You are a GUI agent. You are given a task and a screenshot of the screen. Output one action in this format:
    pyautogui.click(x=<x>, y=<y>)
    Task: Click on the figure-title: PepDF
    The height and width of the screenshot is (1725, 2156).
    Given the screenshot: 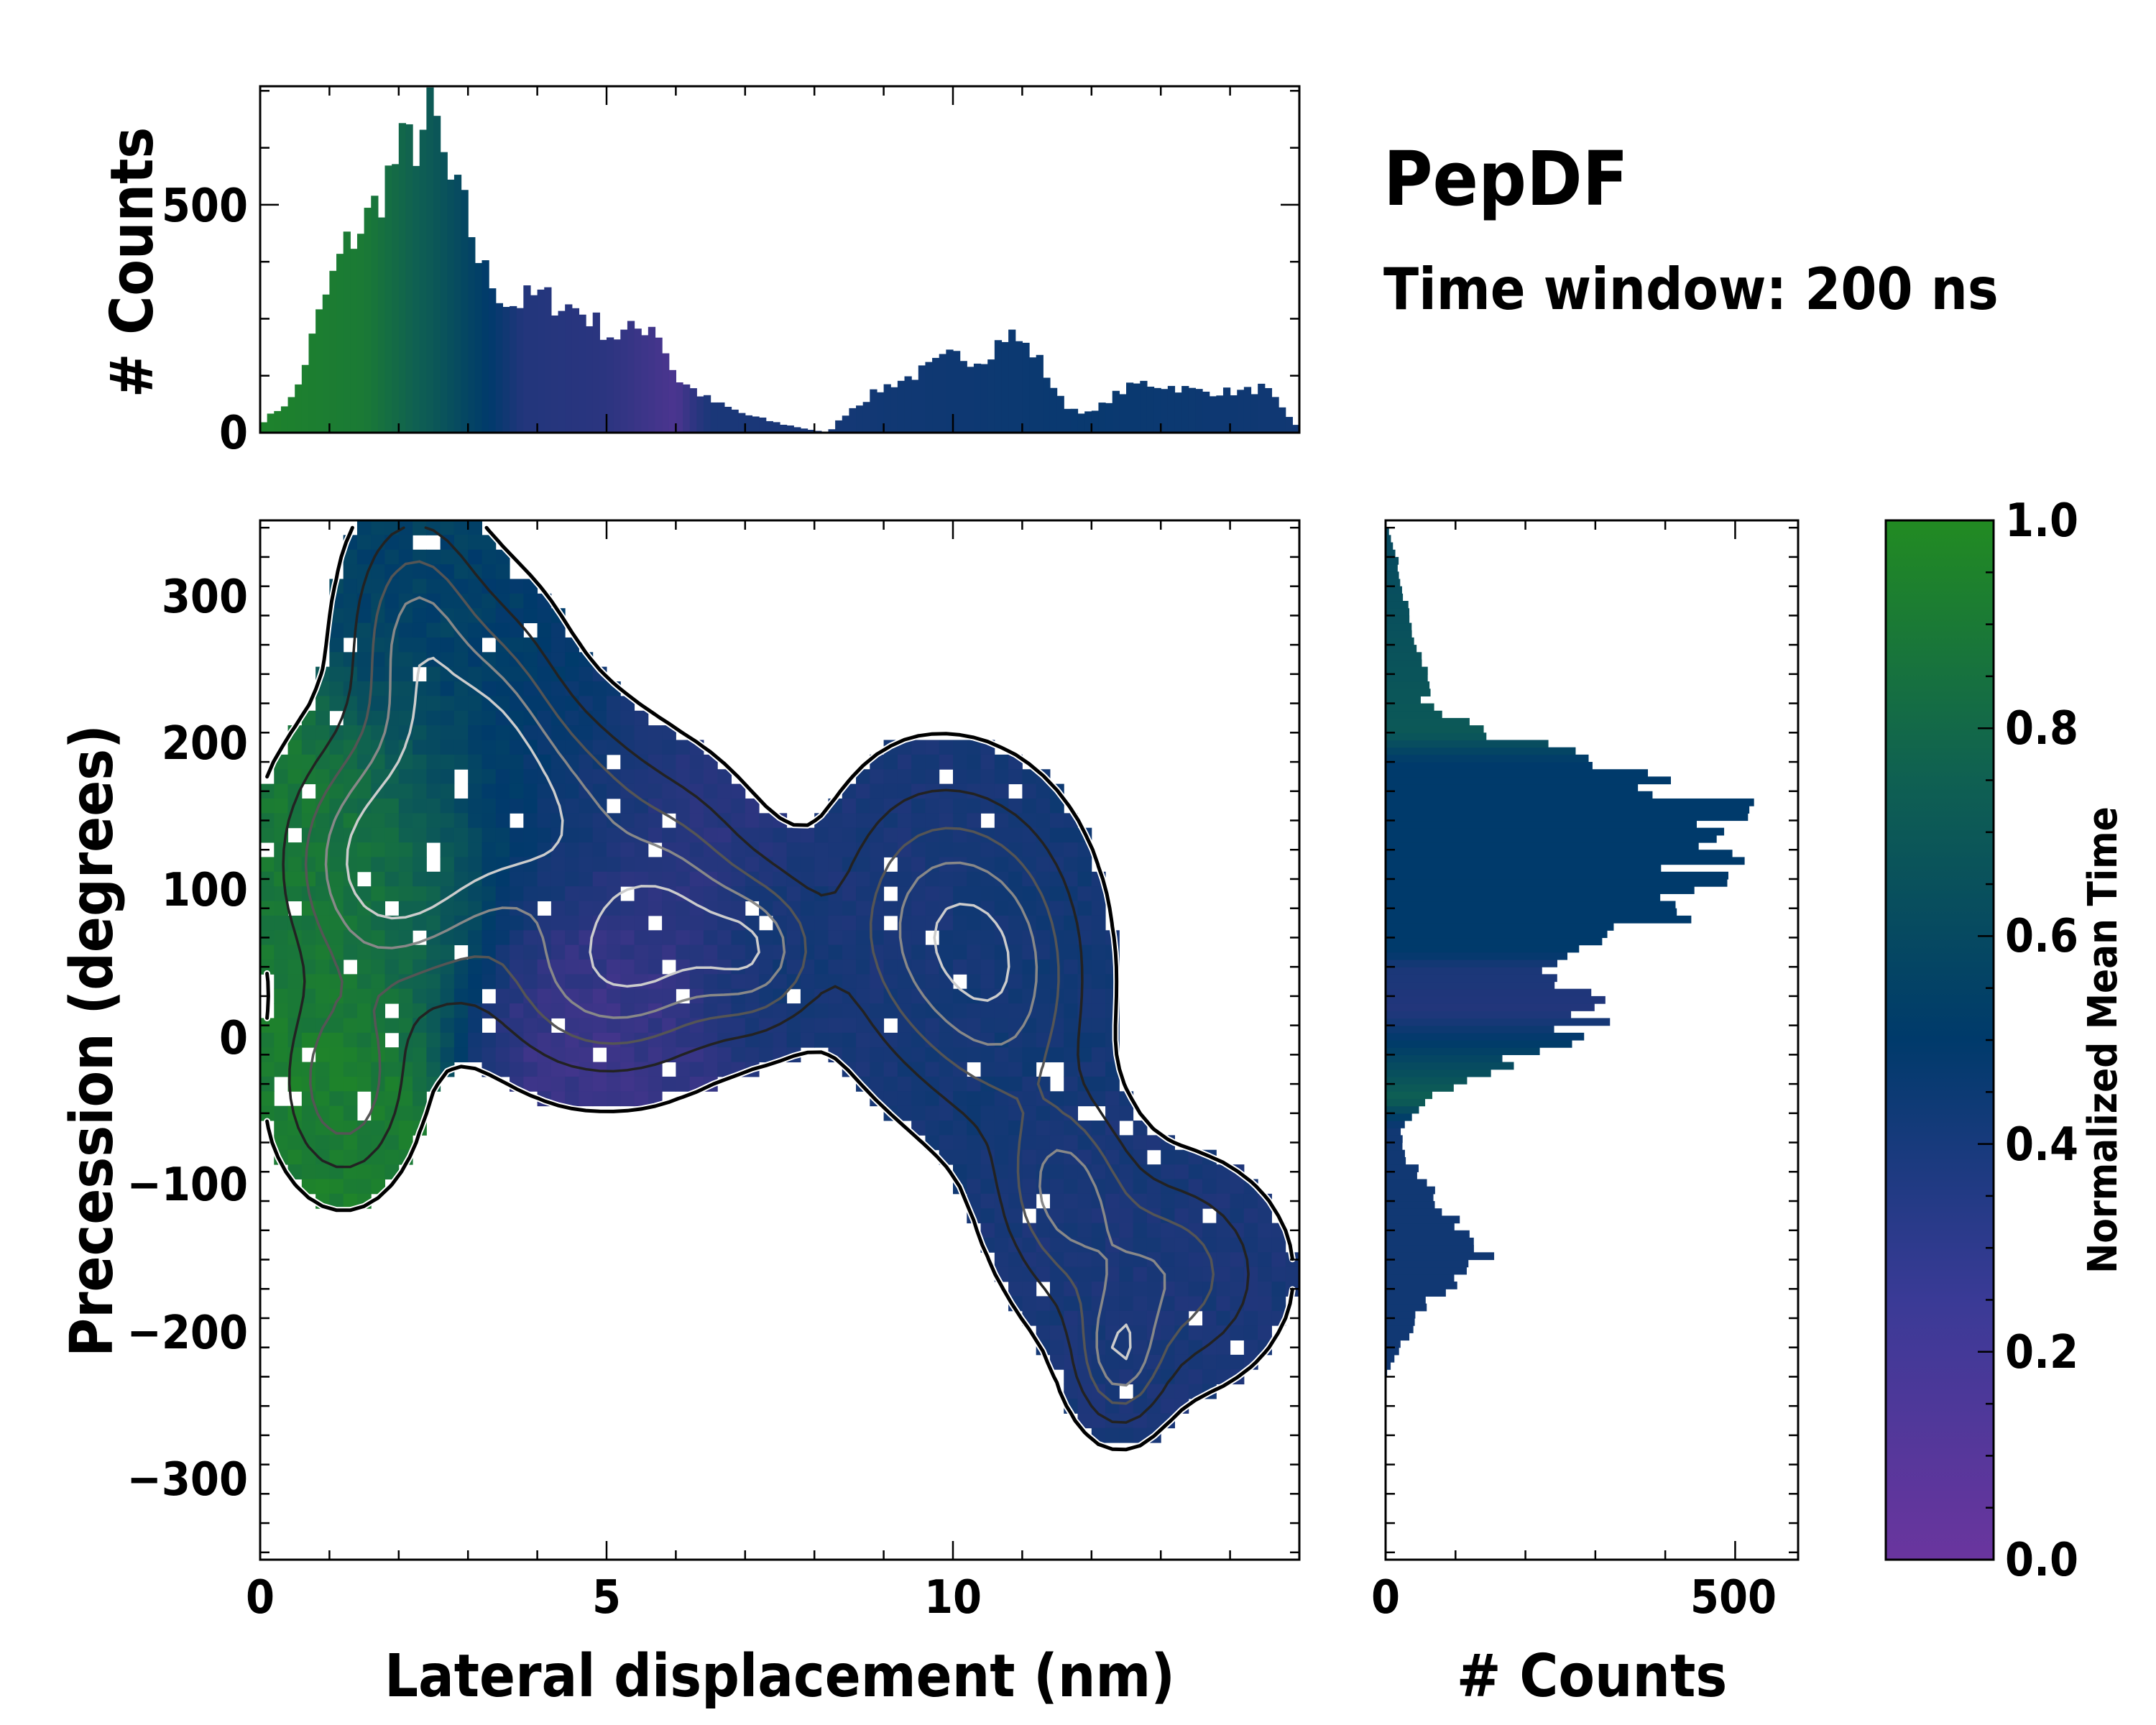 What is the action you would take?
    pyautogui.click(x=1505, y=179)
    